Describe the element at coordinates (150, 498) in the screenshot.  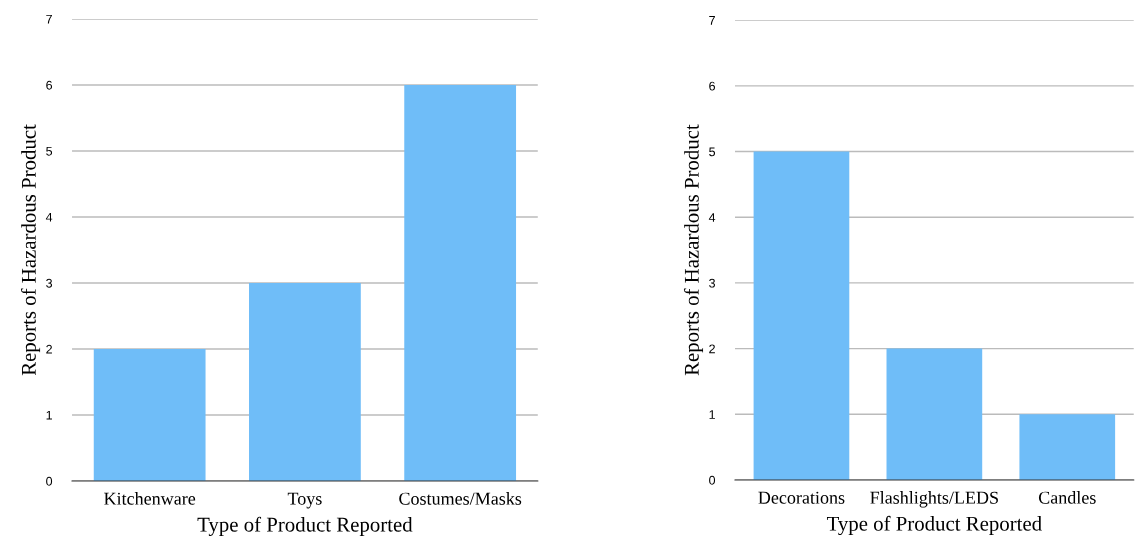
I see `x-tick-label: Kitchenware` at that location.